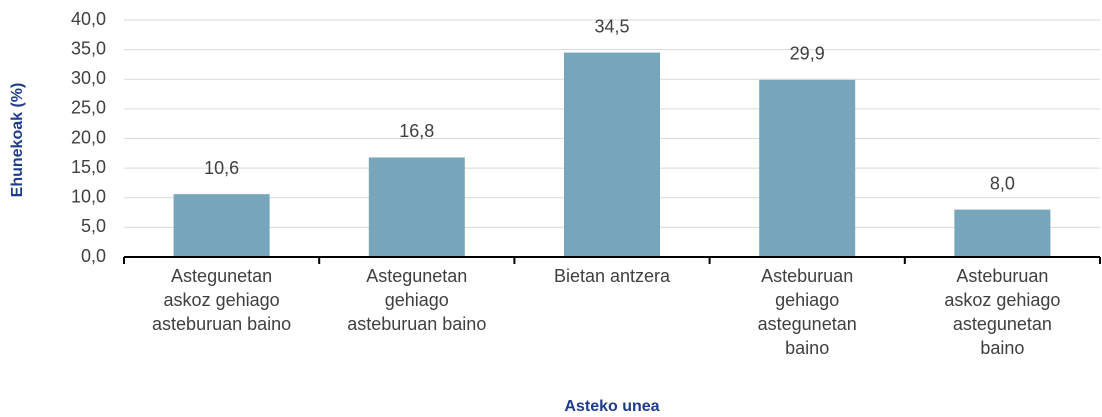 Image resolution: width=1102 pixels, height=417 pixels. Describe the element at coordinates (88, 48) in the screenshot. I see `y-tick-label: 35,0` at that location.